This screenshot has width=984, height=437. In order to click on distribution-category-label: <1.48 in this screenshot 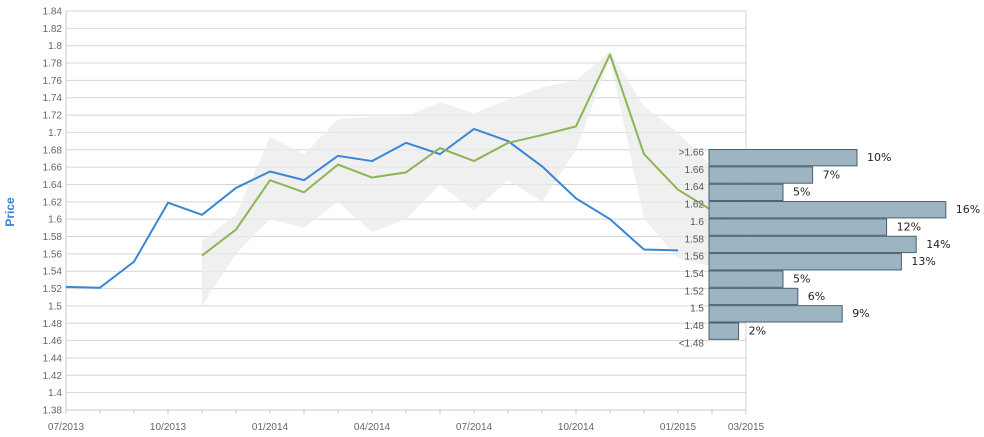, I will do `click(692, 343)`.